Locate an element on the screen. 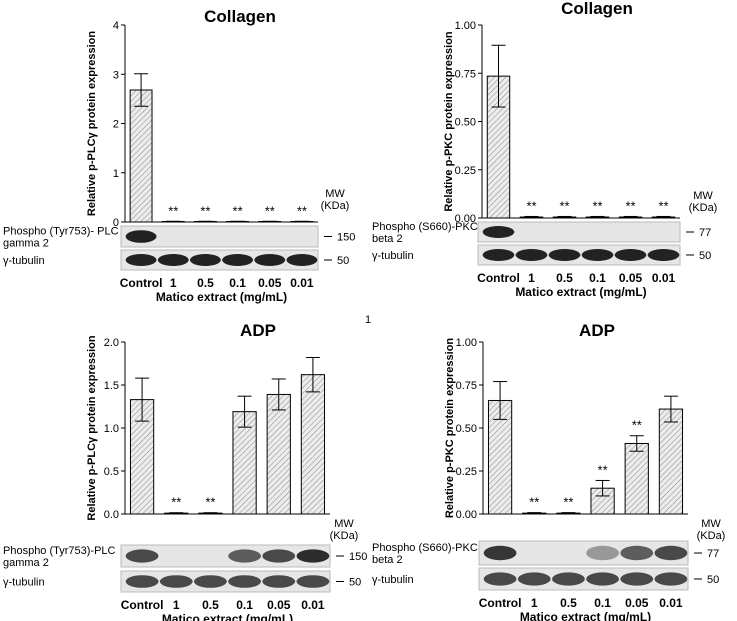 The image size is (737, 621). blot-label: beta 2 is located at coordinates (387, 239).